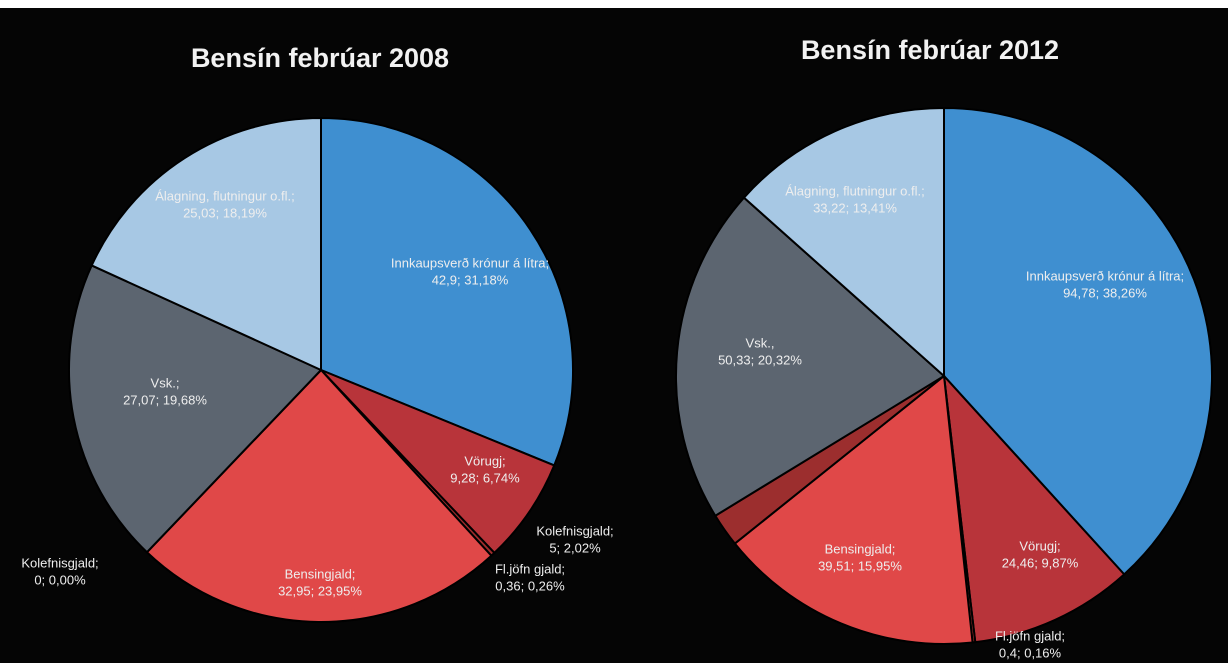  What do you see at coordinates (1105, 292) in the screenshot?
I see `slice-value-label: 94,78; 38,26%` at bounding box center [1105, 292].